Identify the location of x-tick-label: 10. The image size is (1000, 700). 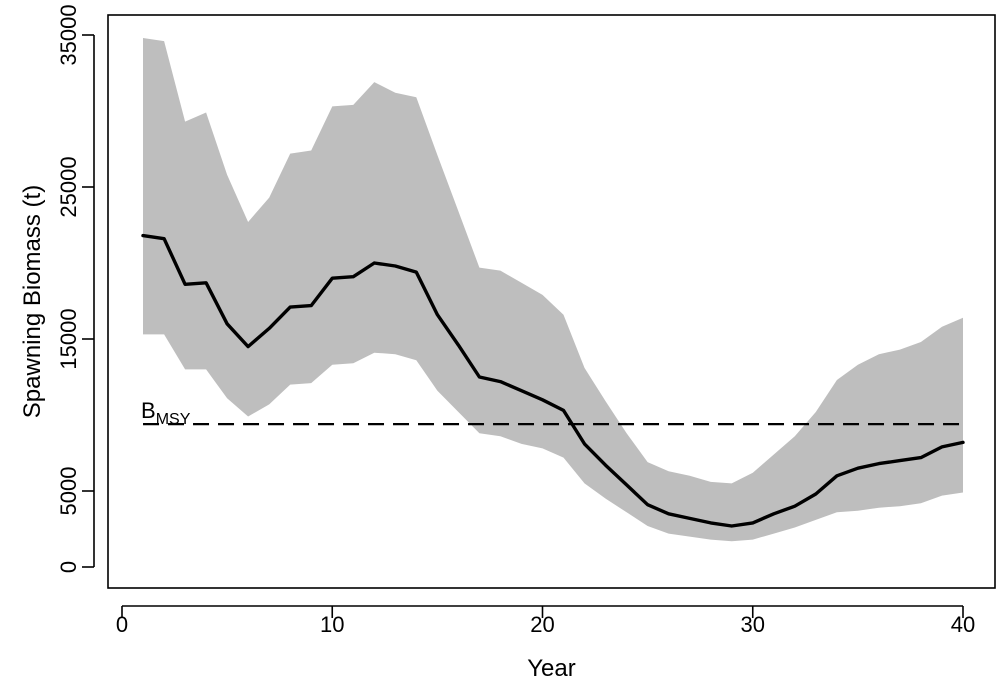
(332, 624).